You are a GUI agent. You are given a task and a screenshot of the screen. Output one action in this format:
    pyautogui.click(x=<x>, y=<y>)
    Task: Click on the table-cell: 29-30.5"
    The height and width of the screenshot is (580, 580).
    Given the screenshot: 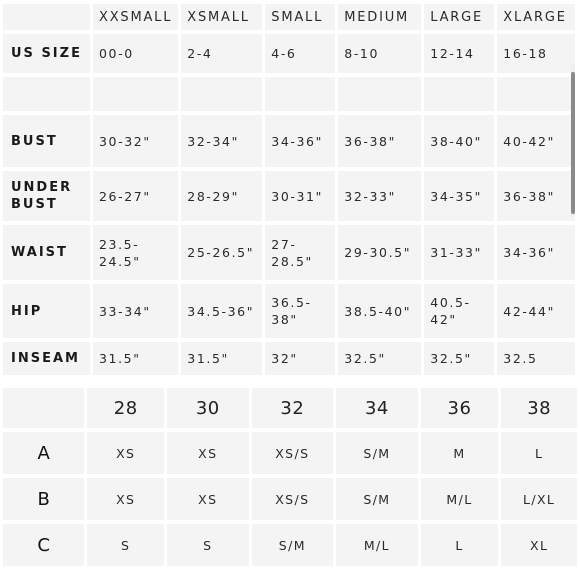 What is the action you would take?
    pyautogui.click(x=380, y=252)
    